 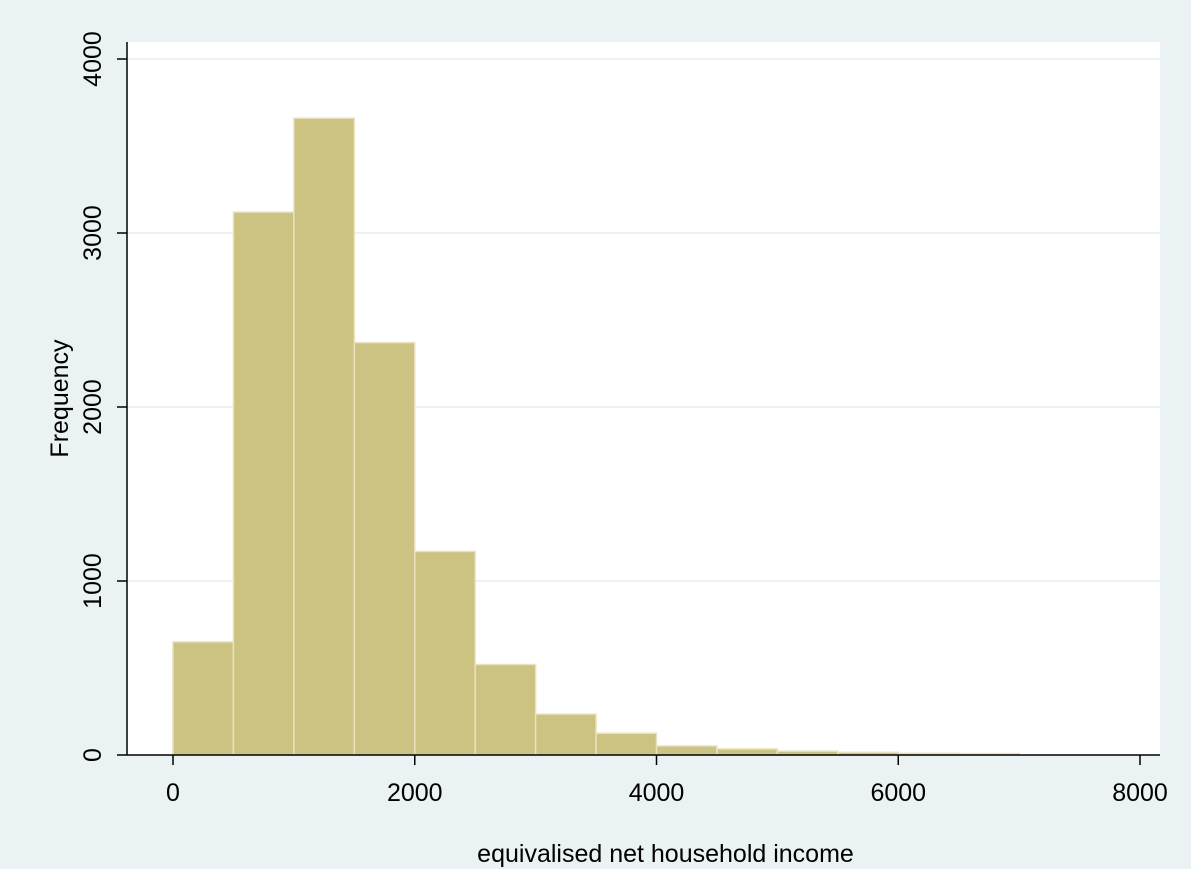 What do you see at coordinates (898, 793) in the screenshot?
I see `x-tick-label-6000: 6000` at bounding box center [898, 793].